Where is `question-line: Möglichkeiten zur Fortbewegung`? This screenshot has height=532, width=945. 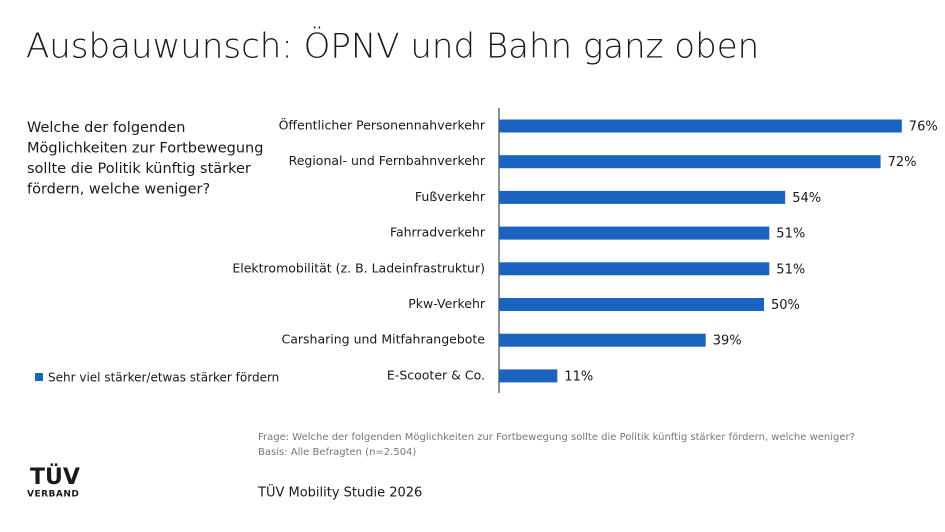 question-line: Möglichkeiten zur Fortbewegung is located at coordinates (145, 149).